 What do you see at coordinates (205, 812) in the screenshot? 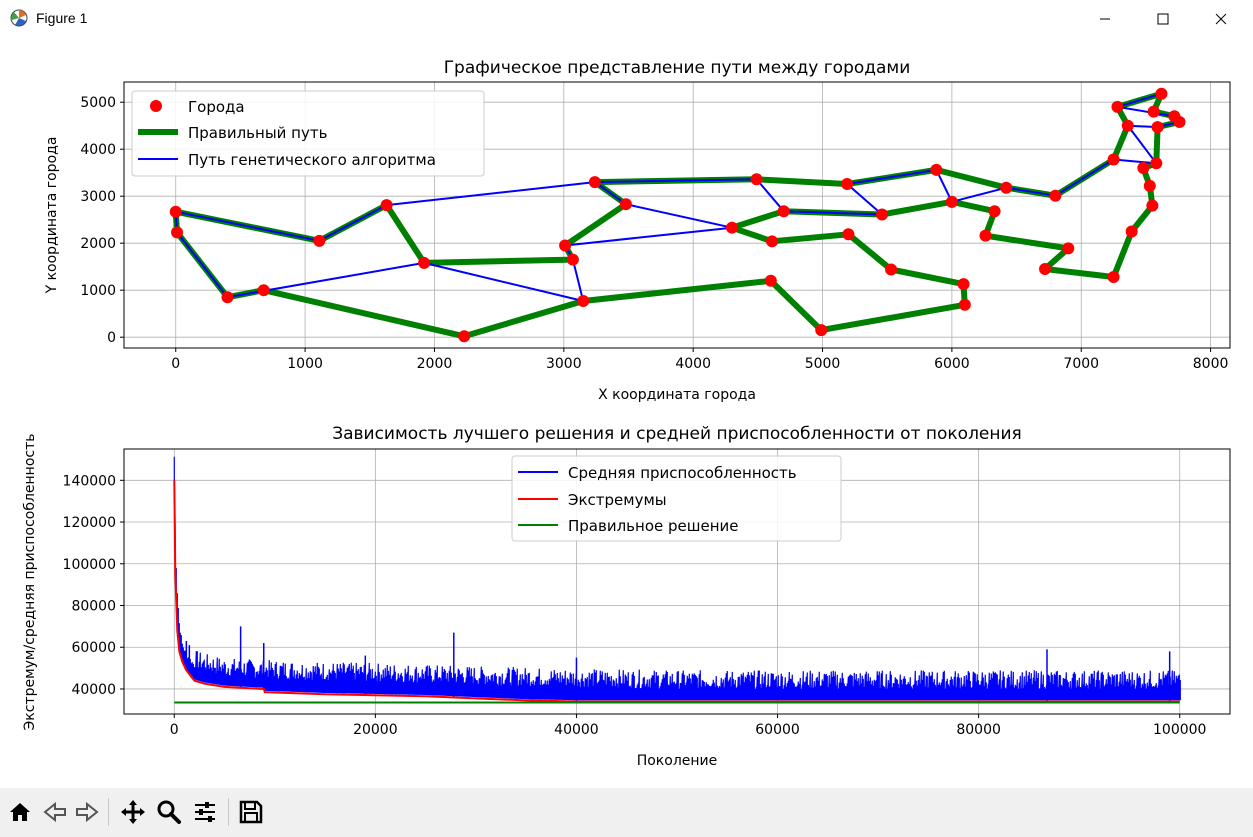
I see `configure-subplots-icon` at bounding box center [205, 812].